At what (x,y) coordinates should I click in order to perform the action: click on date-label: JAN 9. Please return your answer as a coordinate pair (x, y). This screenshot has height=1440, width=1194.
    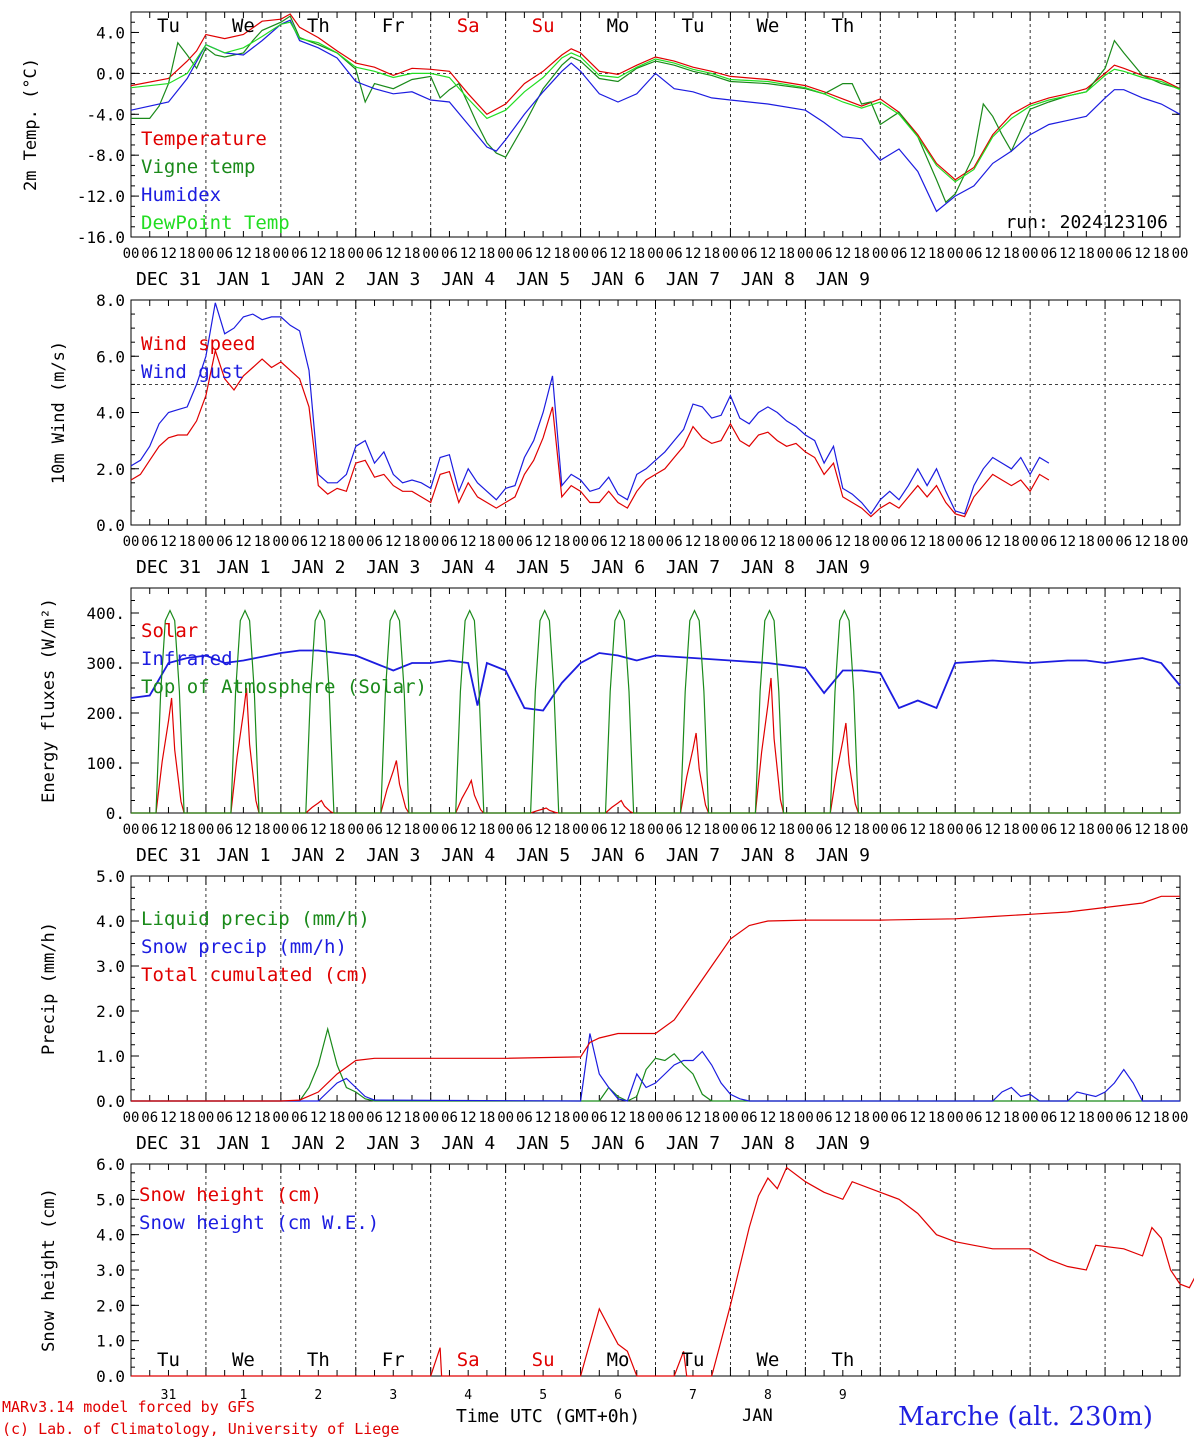
    Looking at the image, I should click on (843, 279).